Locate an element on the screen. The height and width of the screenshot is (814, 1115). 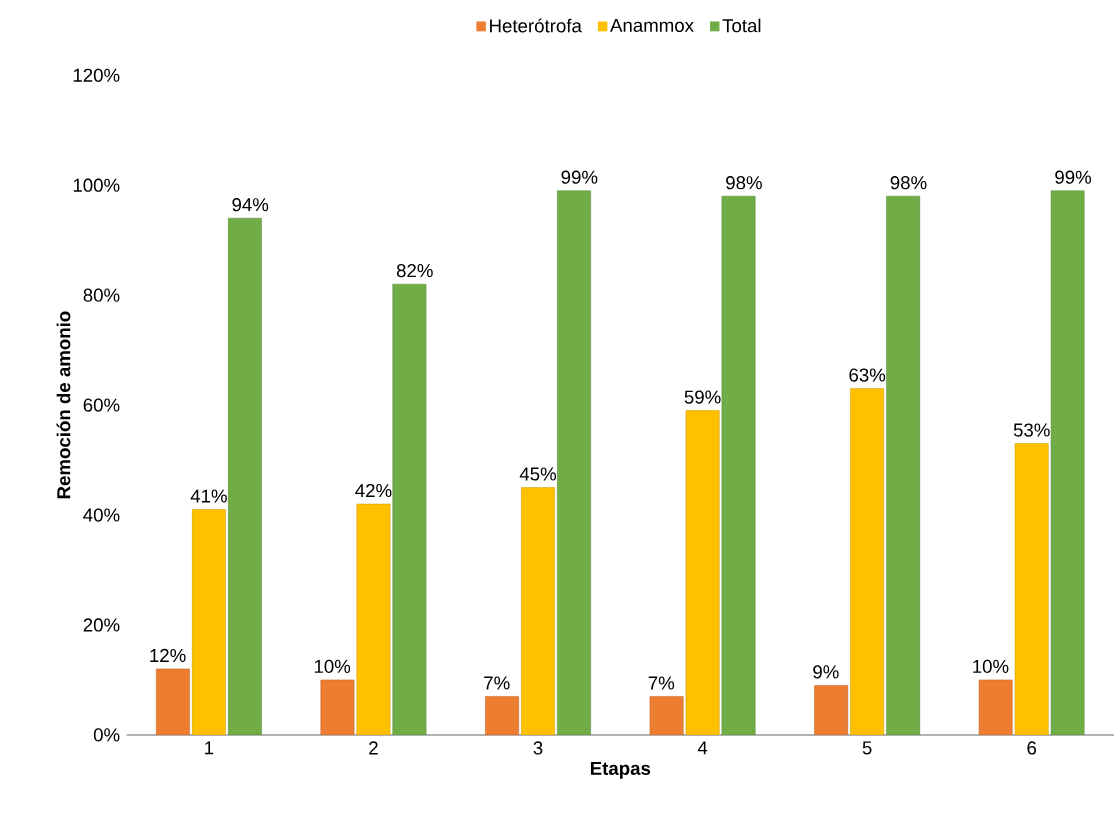
y-axis-title: Remoción de amonio is located at coordinates (63, 405).